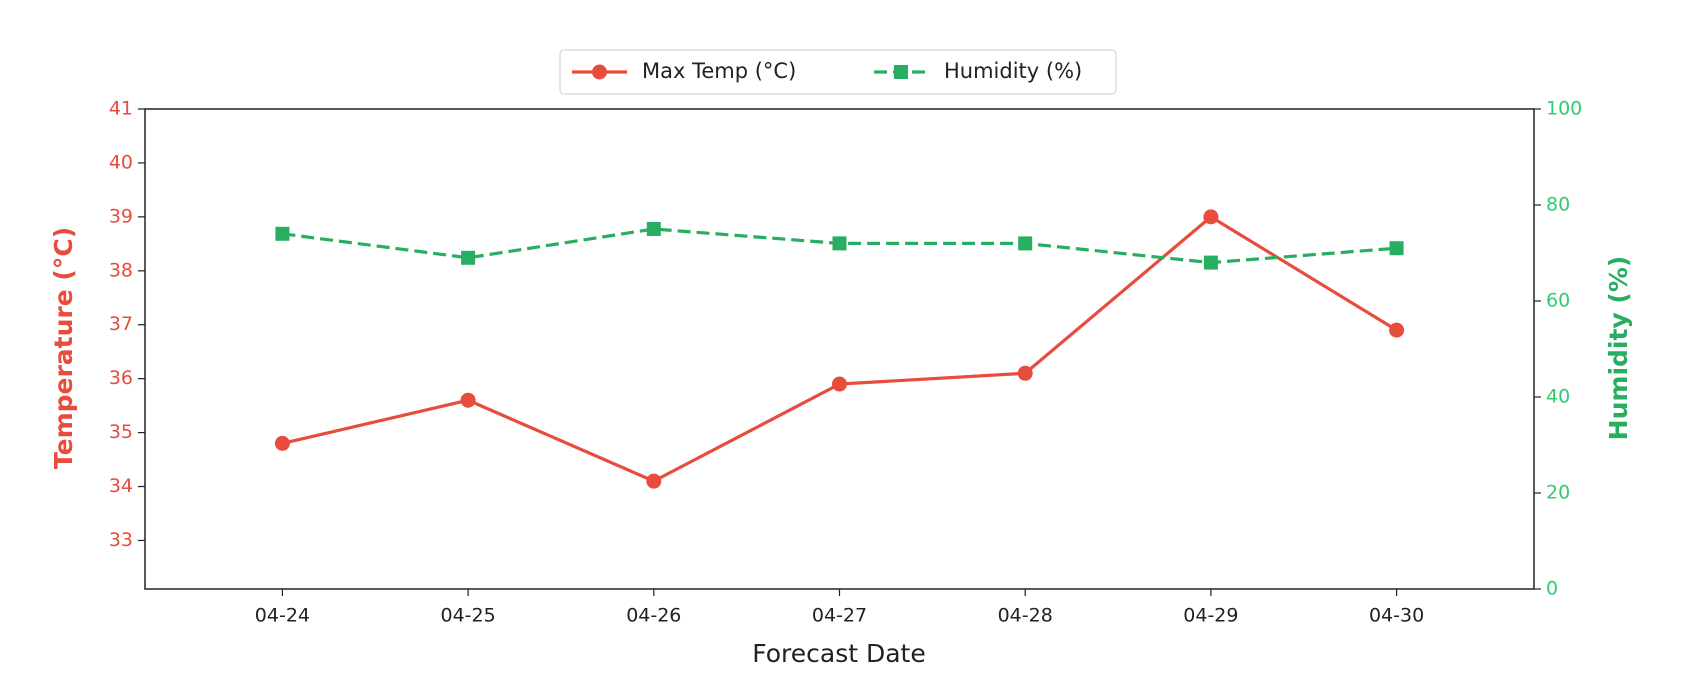 This screenshot has height=700, width=1697. What do you see at coordinates (282, 616) in the screenshot?
I see `x-tick-label: 04-24` at bounding box center [282, 616].